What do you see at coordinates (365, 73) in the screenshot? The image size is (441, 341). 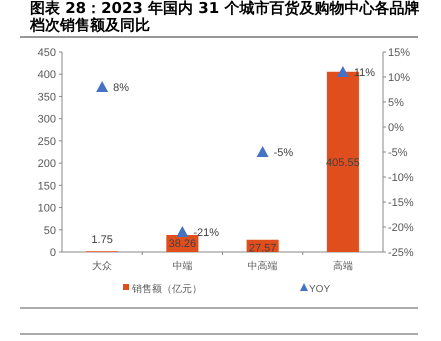 I see `data-label: 11%` at bounding box center [365, 73].